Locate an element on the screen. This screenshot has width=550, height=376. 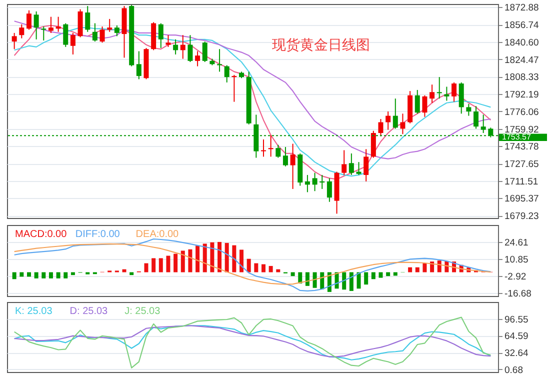
y-tick-label: 1808.33 is located at coordinates (521, 78).